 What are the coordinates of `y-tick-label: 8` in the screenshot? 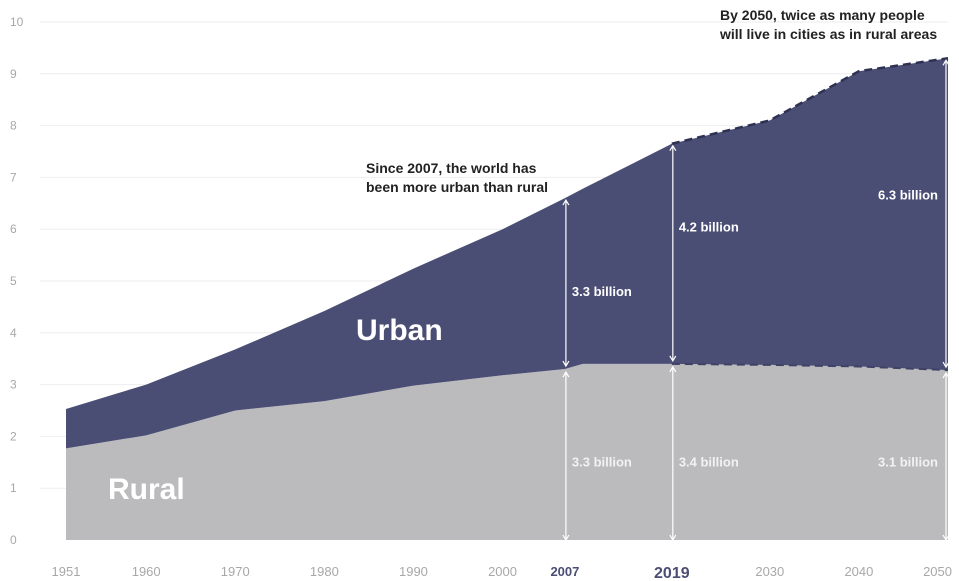 It's located at (13, 126).